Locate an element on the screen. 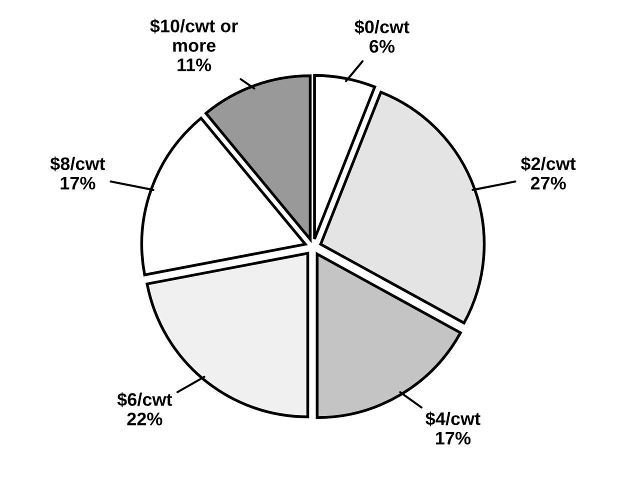  slice-label: $2/cwt is located at coordinates (548, 164).